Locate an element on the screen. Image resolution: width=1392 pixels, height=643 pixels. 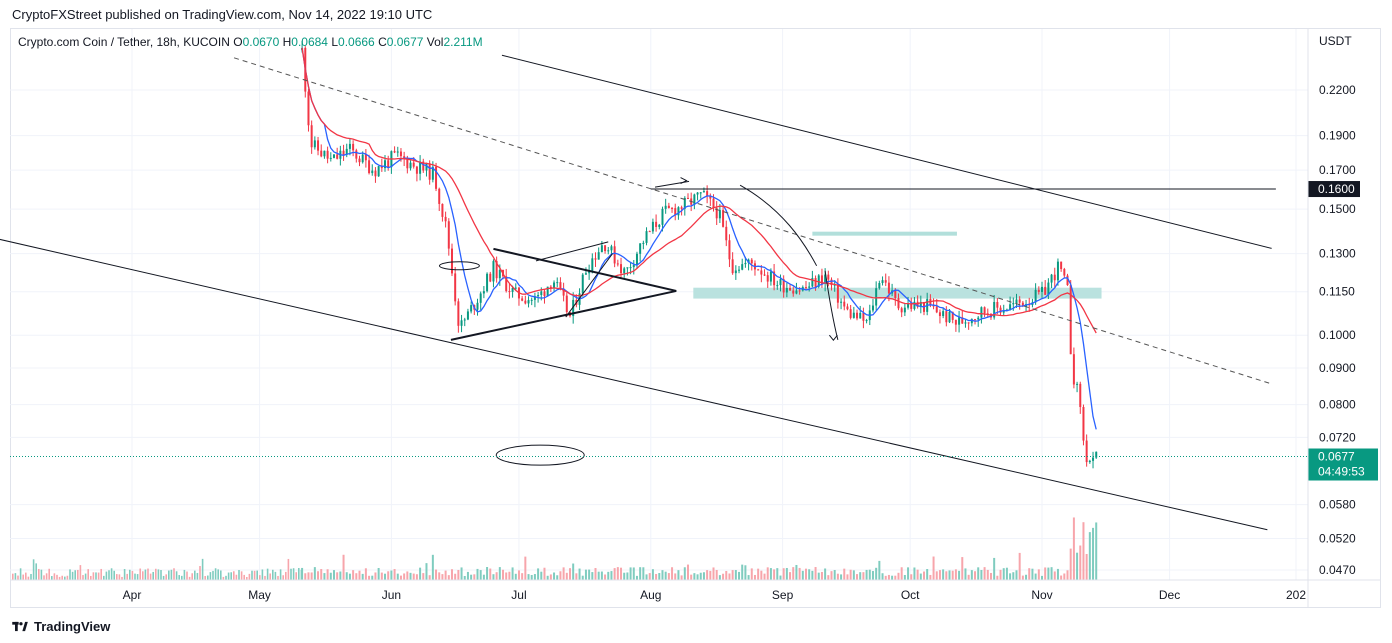
tradingview-footer: TradingView is located at coordinates (61, 626).